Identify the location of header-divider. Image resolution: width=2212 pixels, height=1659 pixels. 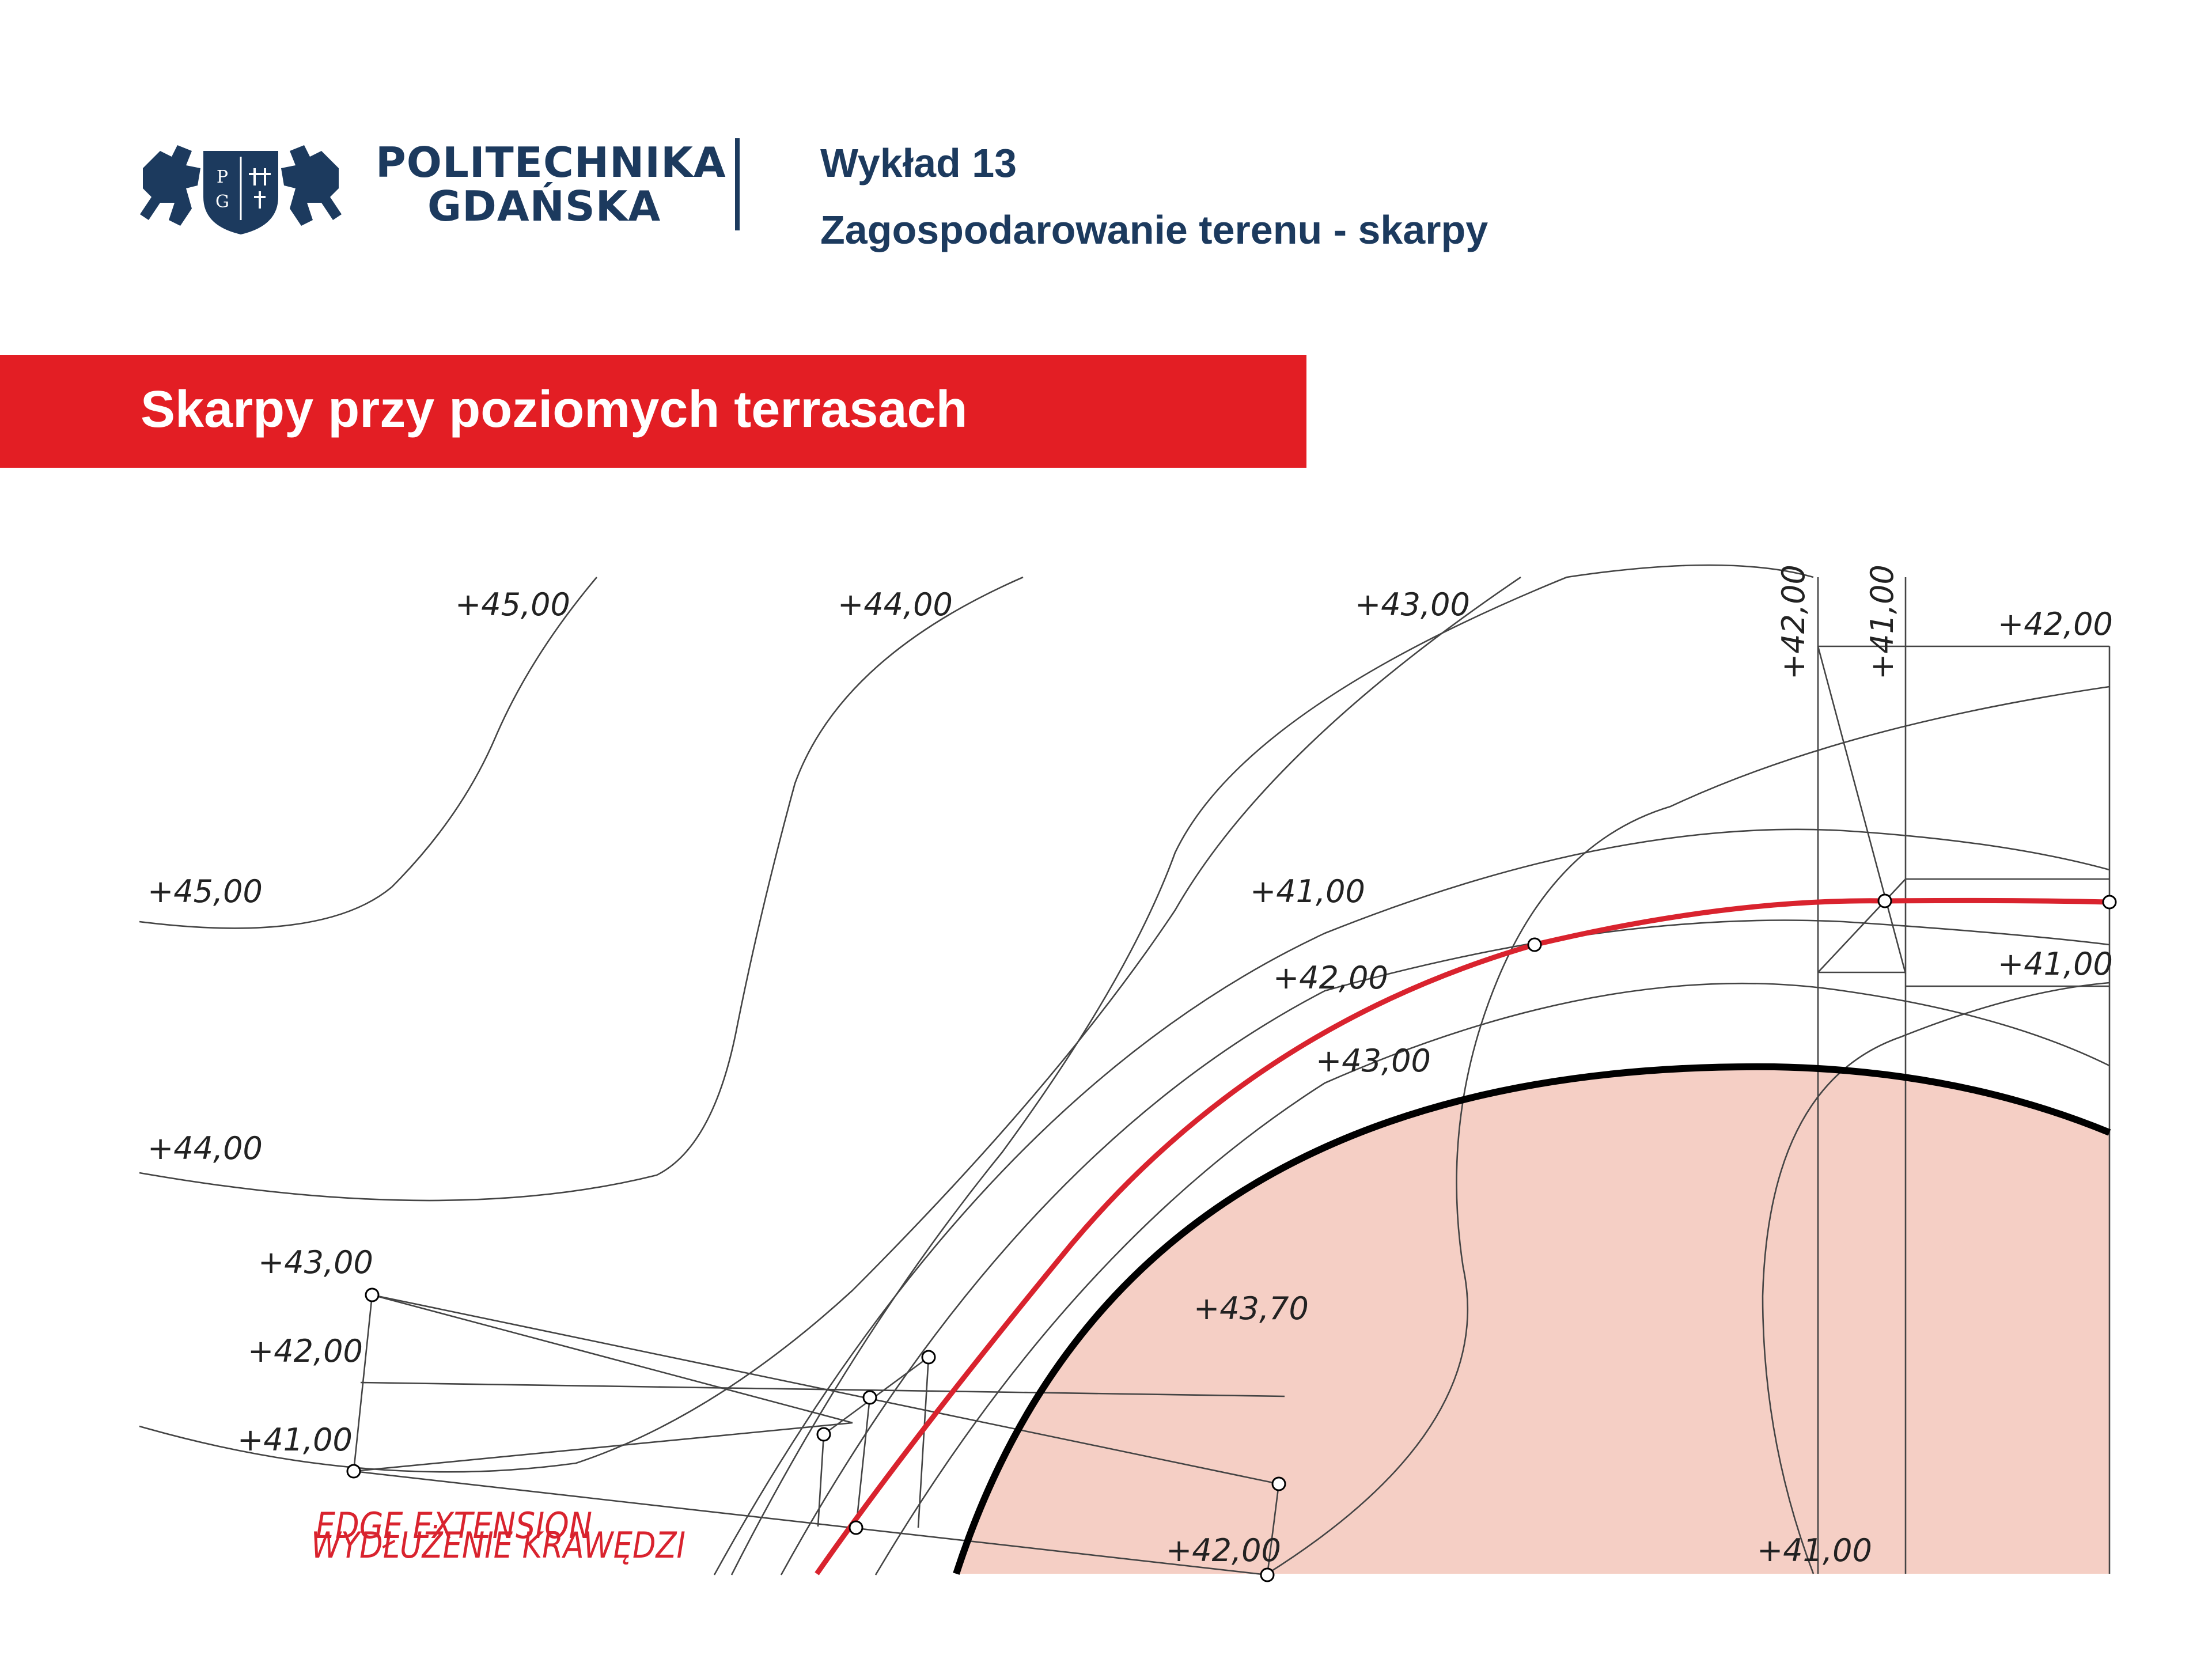
(737, 184).